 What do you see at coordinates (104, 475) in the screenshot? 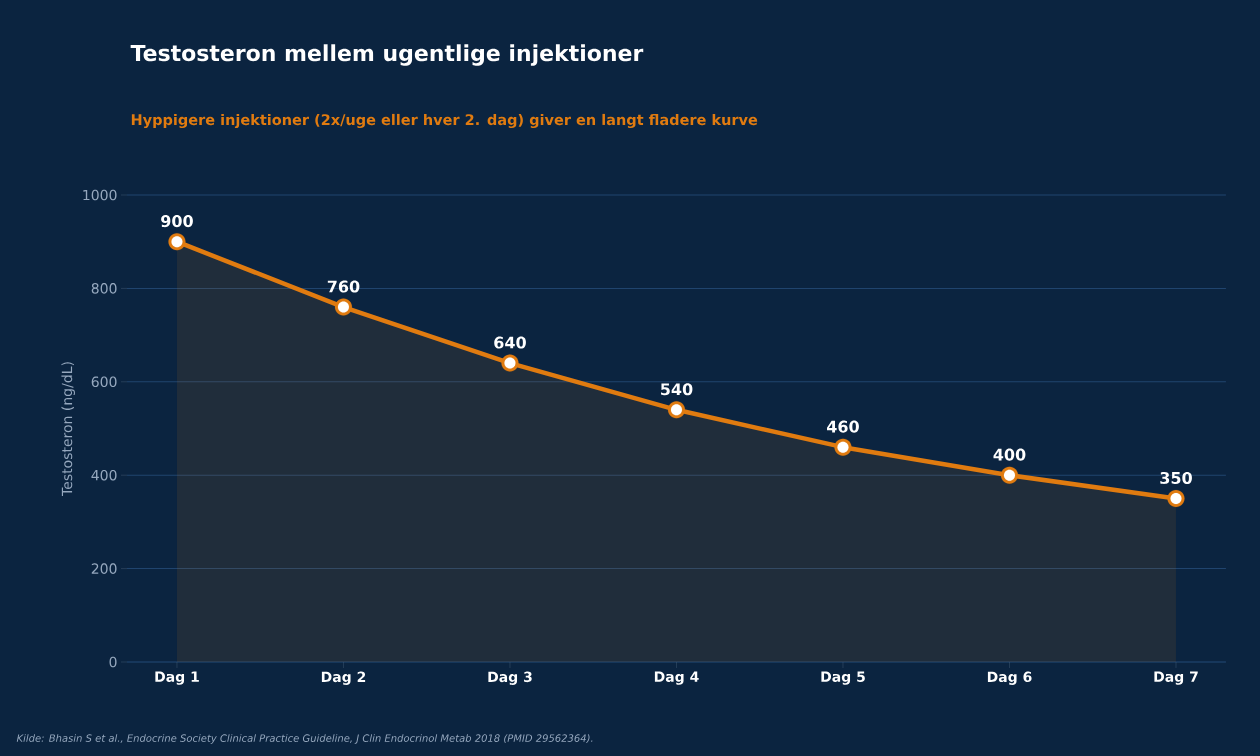
I see `y-tick-label: 400` at bounding box center [104, 475].